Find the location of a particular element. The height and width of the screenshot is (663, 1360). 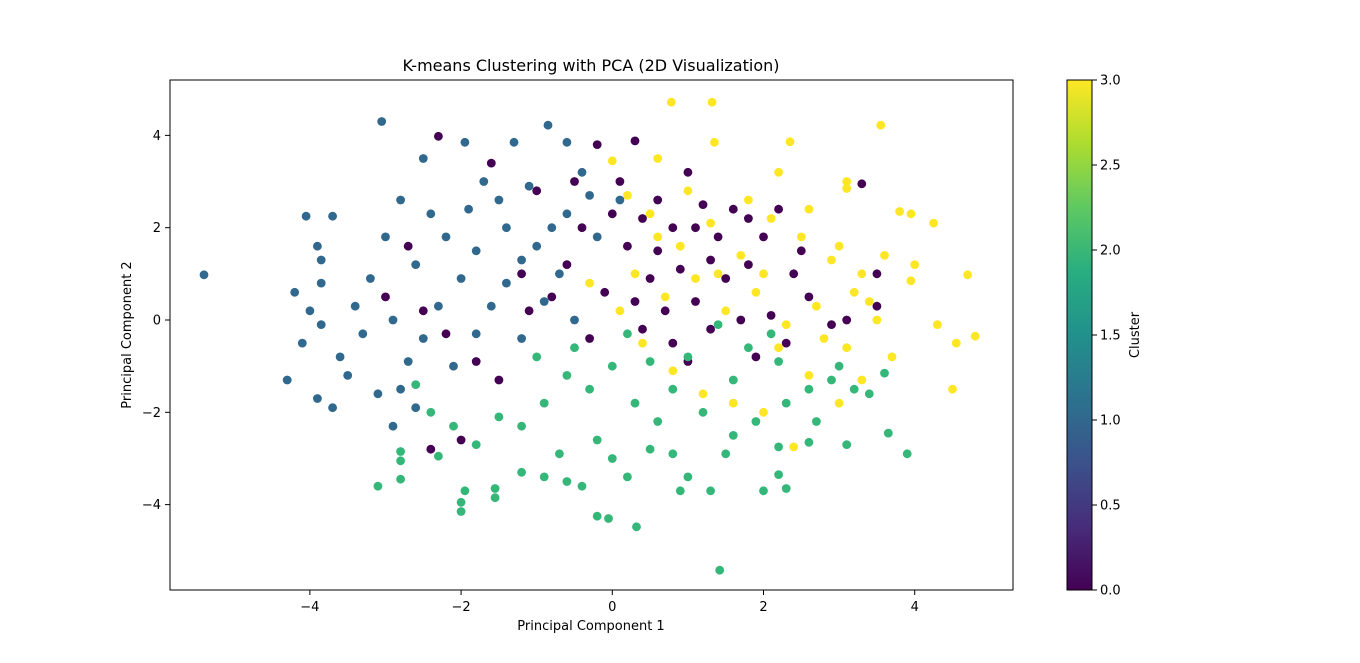

colorbar-label: Cluster is located at coordinates (1135, 334).